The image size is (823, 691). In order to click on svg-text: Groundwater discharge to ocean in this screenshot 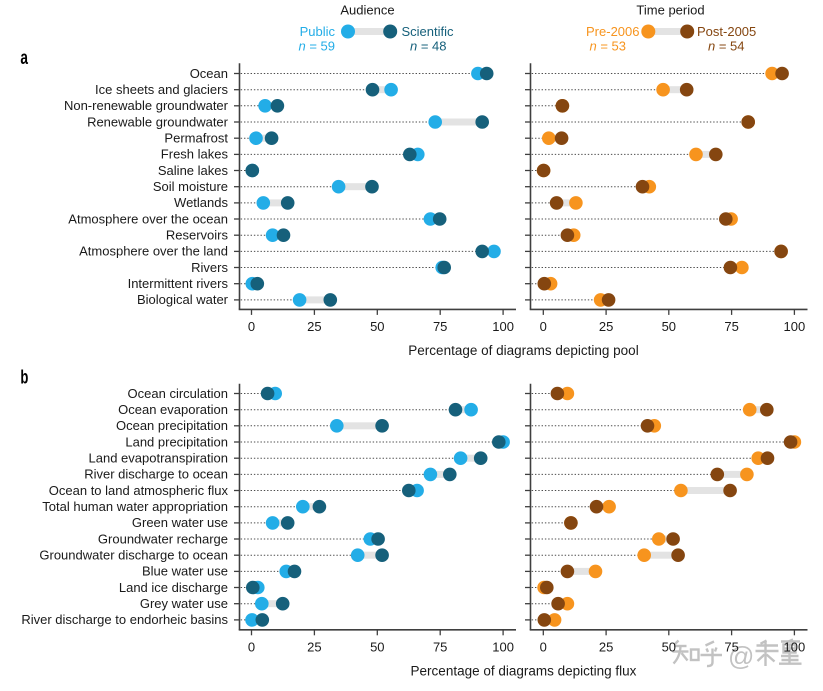, I will do `click(133, 555)`.